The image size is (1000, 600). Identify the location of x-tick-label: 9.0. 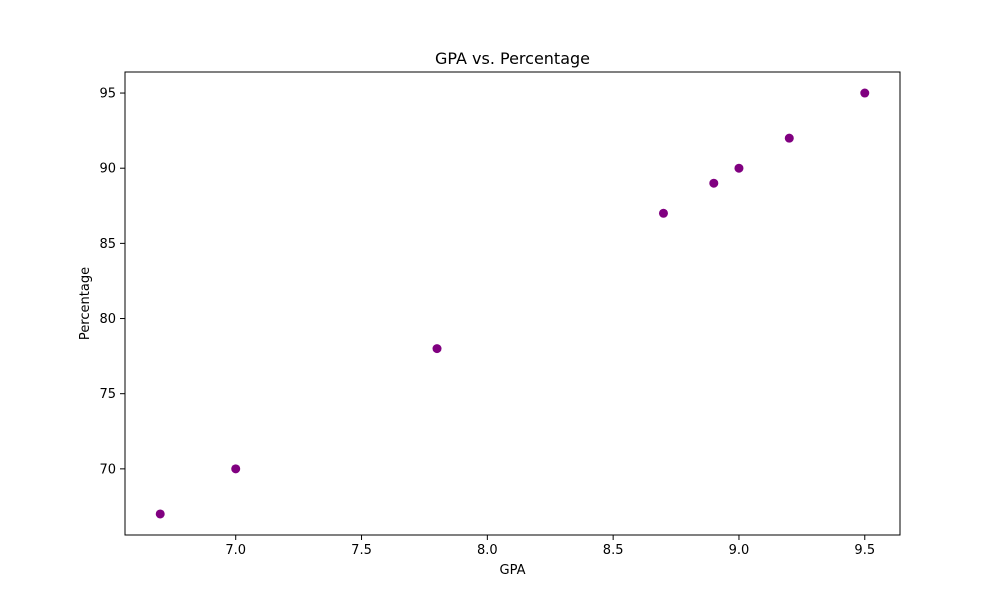
(739, 550).